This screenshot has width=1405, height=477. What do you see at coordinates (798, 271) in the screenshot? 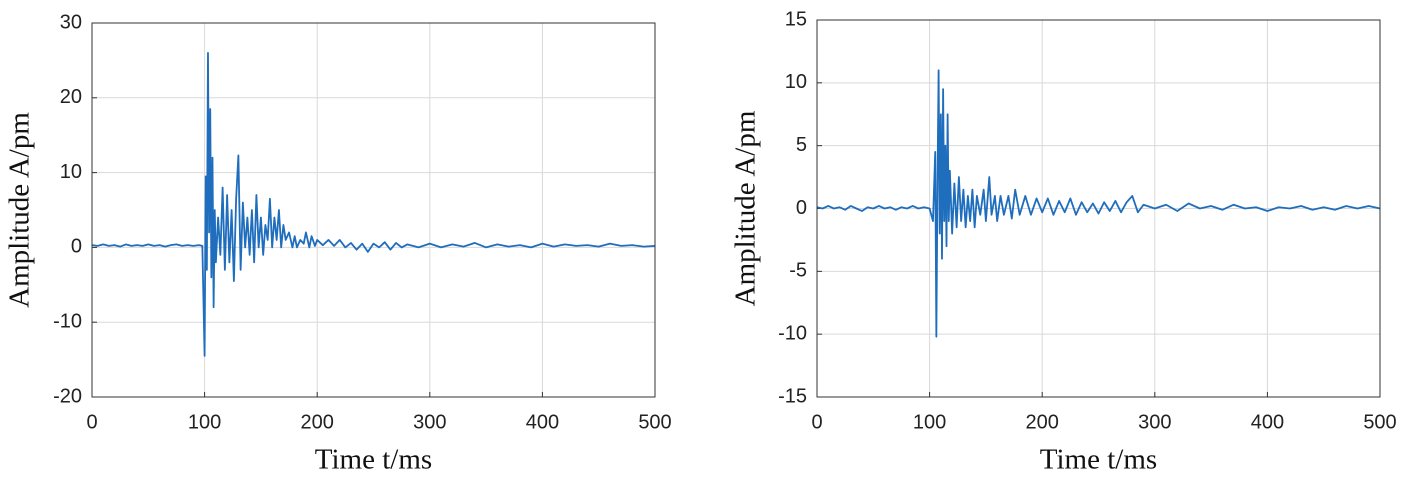
I see `y-tick-label: -5` at bounding box center [798, 271].